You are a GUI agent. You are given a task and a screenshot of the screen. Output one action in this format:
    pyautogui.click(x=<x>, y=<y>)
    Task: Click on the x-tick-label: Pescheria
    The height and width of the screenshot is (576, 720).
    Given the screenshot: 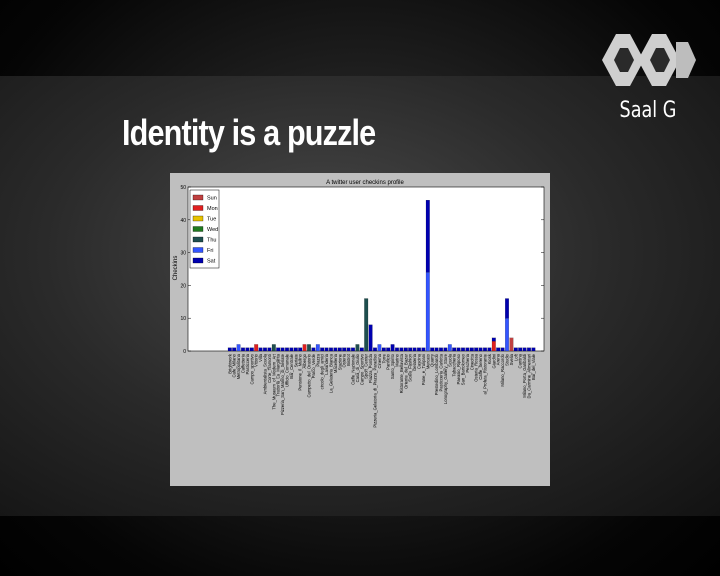 What is the action you would take?
    pyautogui.click(x=467, y=362)
    